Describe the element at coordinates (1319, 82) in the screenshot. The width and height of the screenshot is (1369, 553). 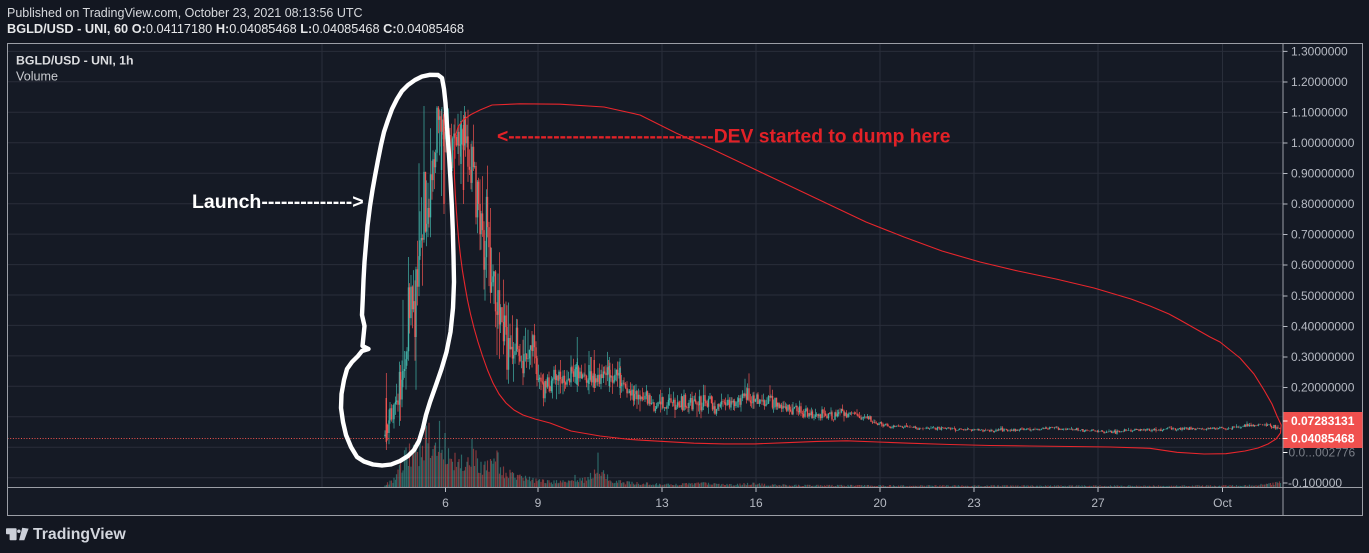
I see `svg-text: 1.2000000` at that location.